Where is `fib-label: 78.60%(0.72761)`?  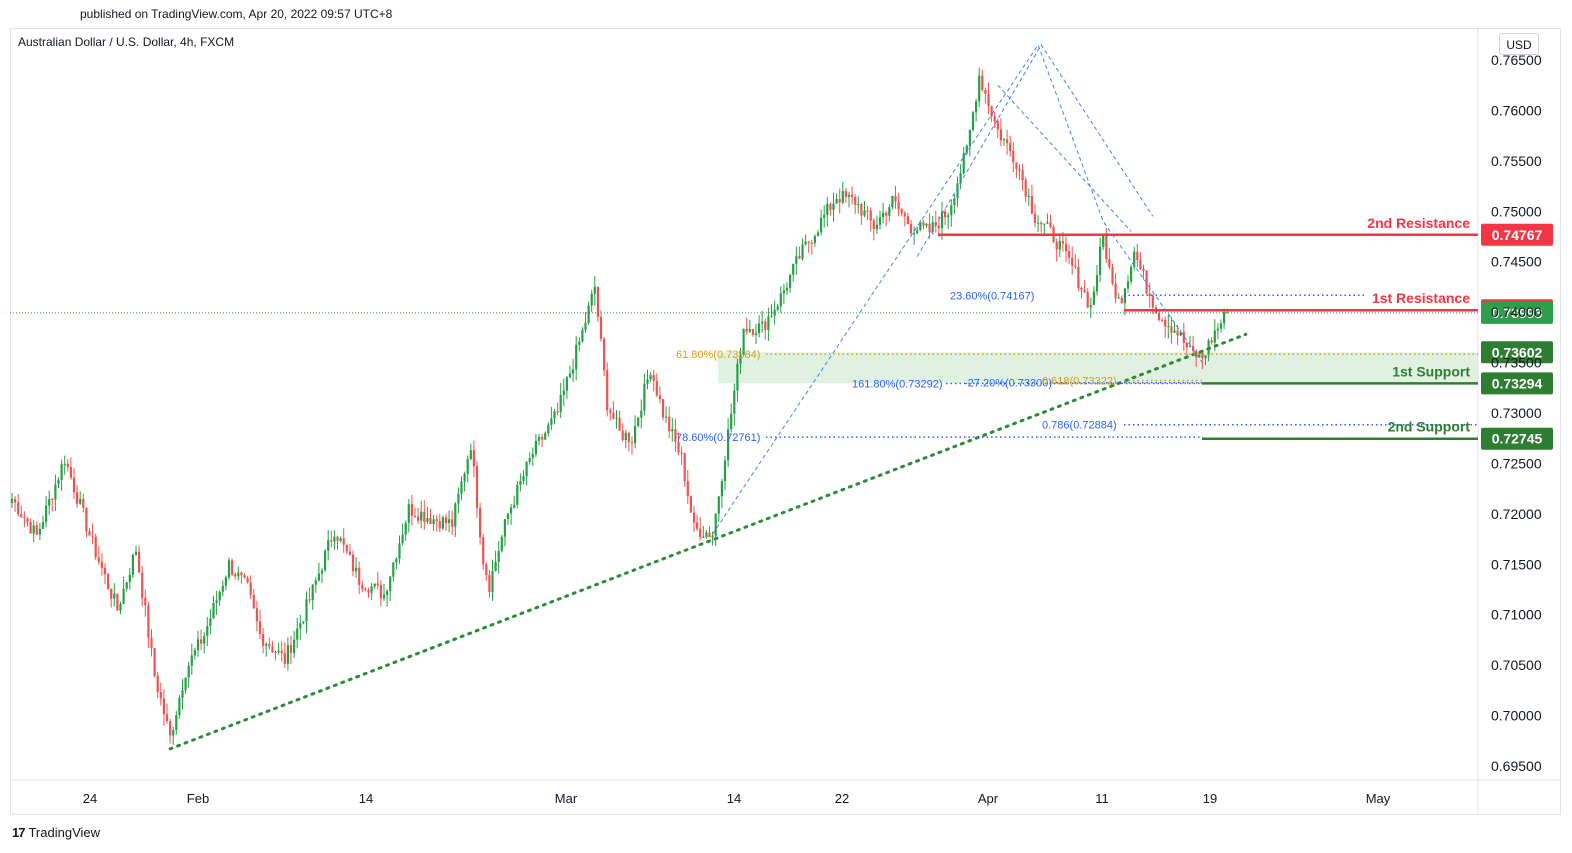
fib-label: 78.60%(0.72761) is located at coordinates (718, 438).